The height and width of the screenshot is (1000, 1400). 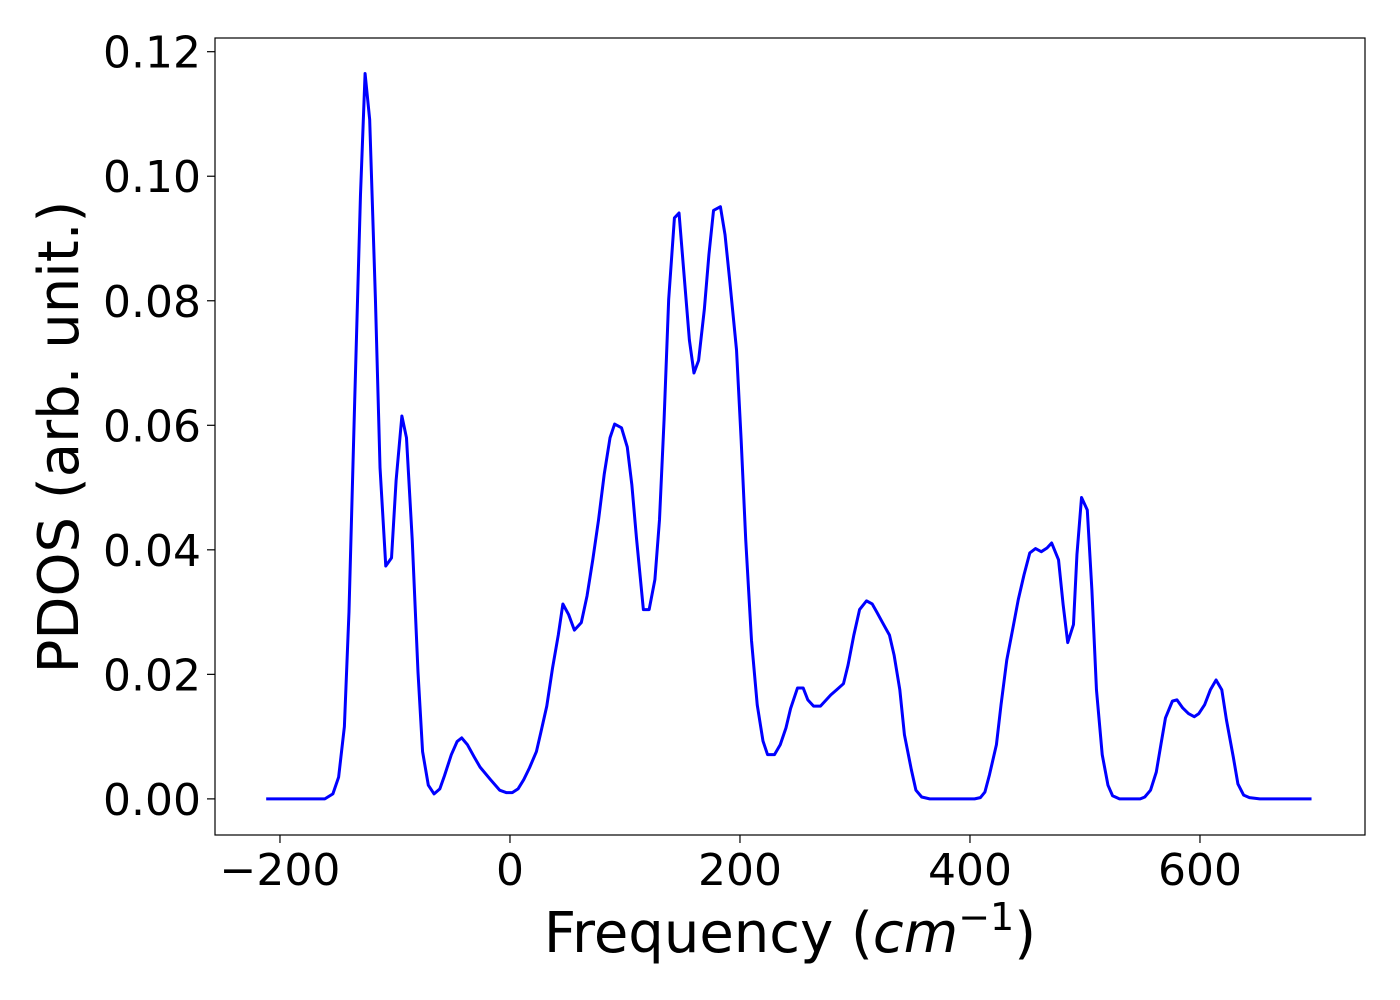 I want to click on y-tick-label: 0.04, so click(x=152, y=551).